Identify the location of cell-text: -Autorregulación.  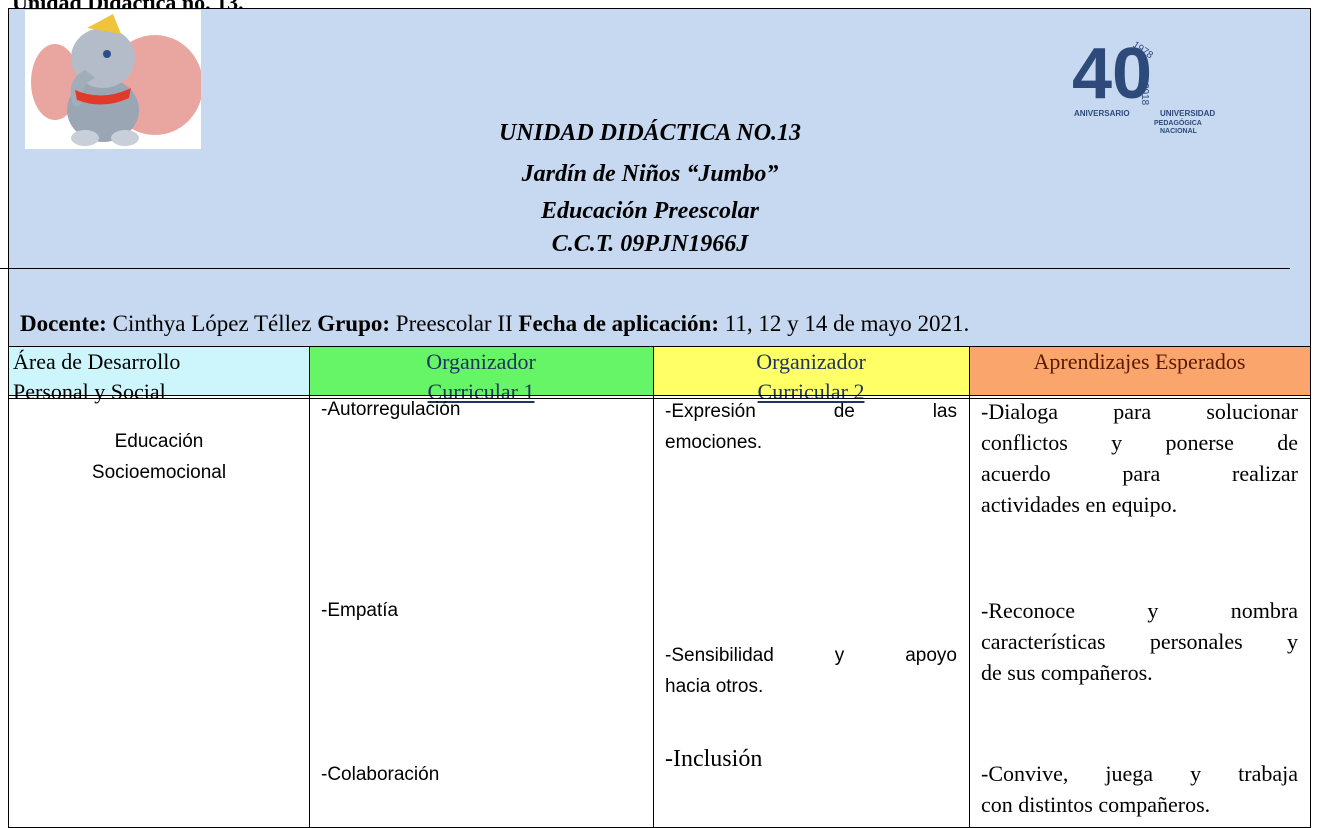
(391, 409).